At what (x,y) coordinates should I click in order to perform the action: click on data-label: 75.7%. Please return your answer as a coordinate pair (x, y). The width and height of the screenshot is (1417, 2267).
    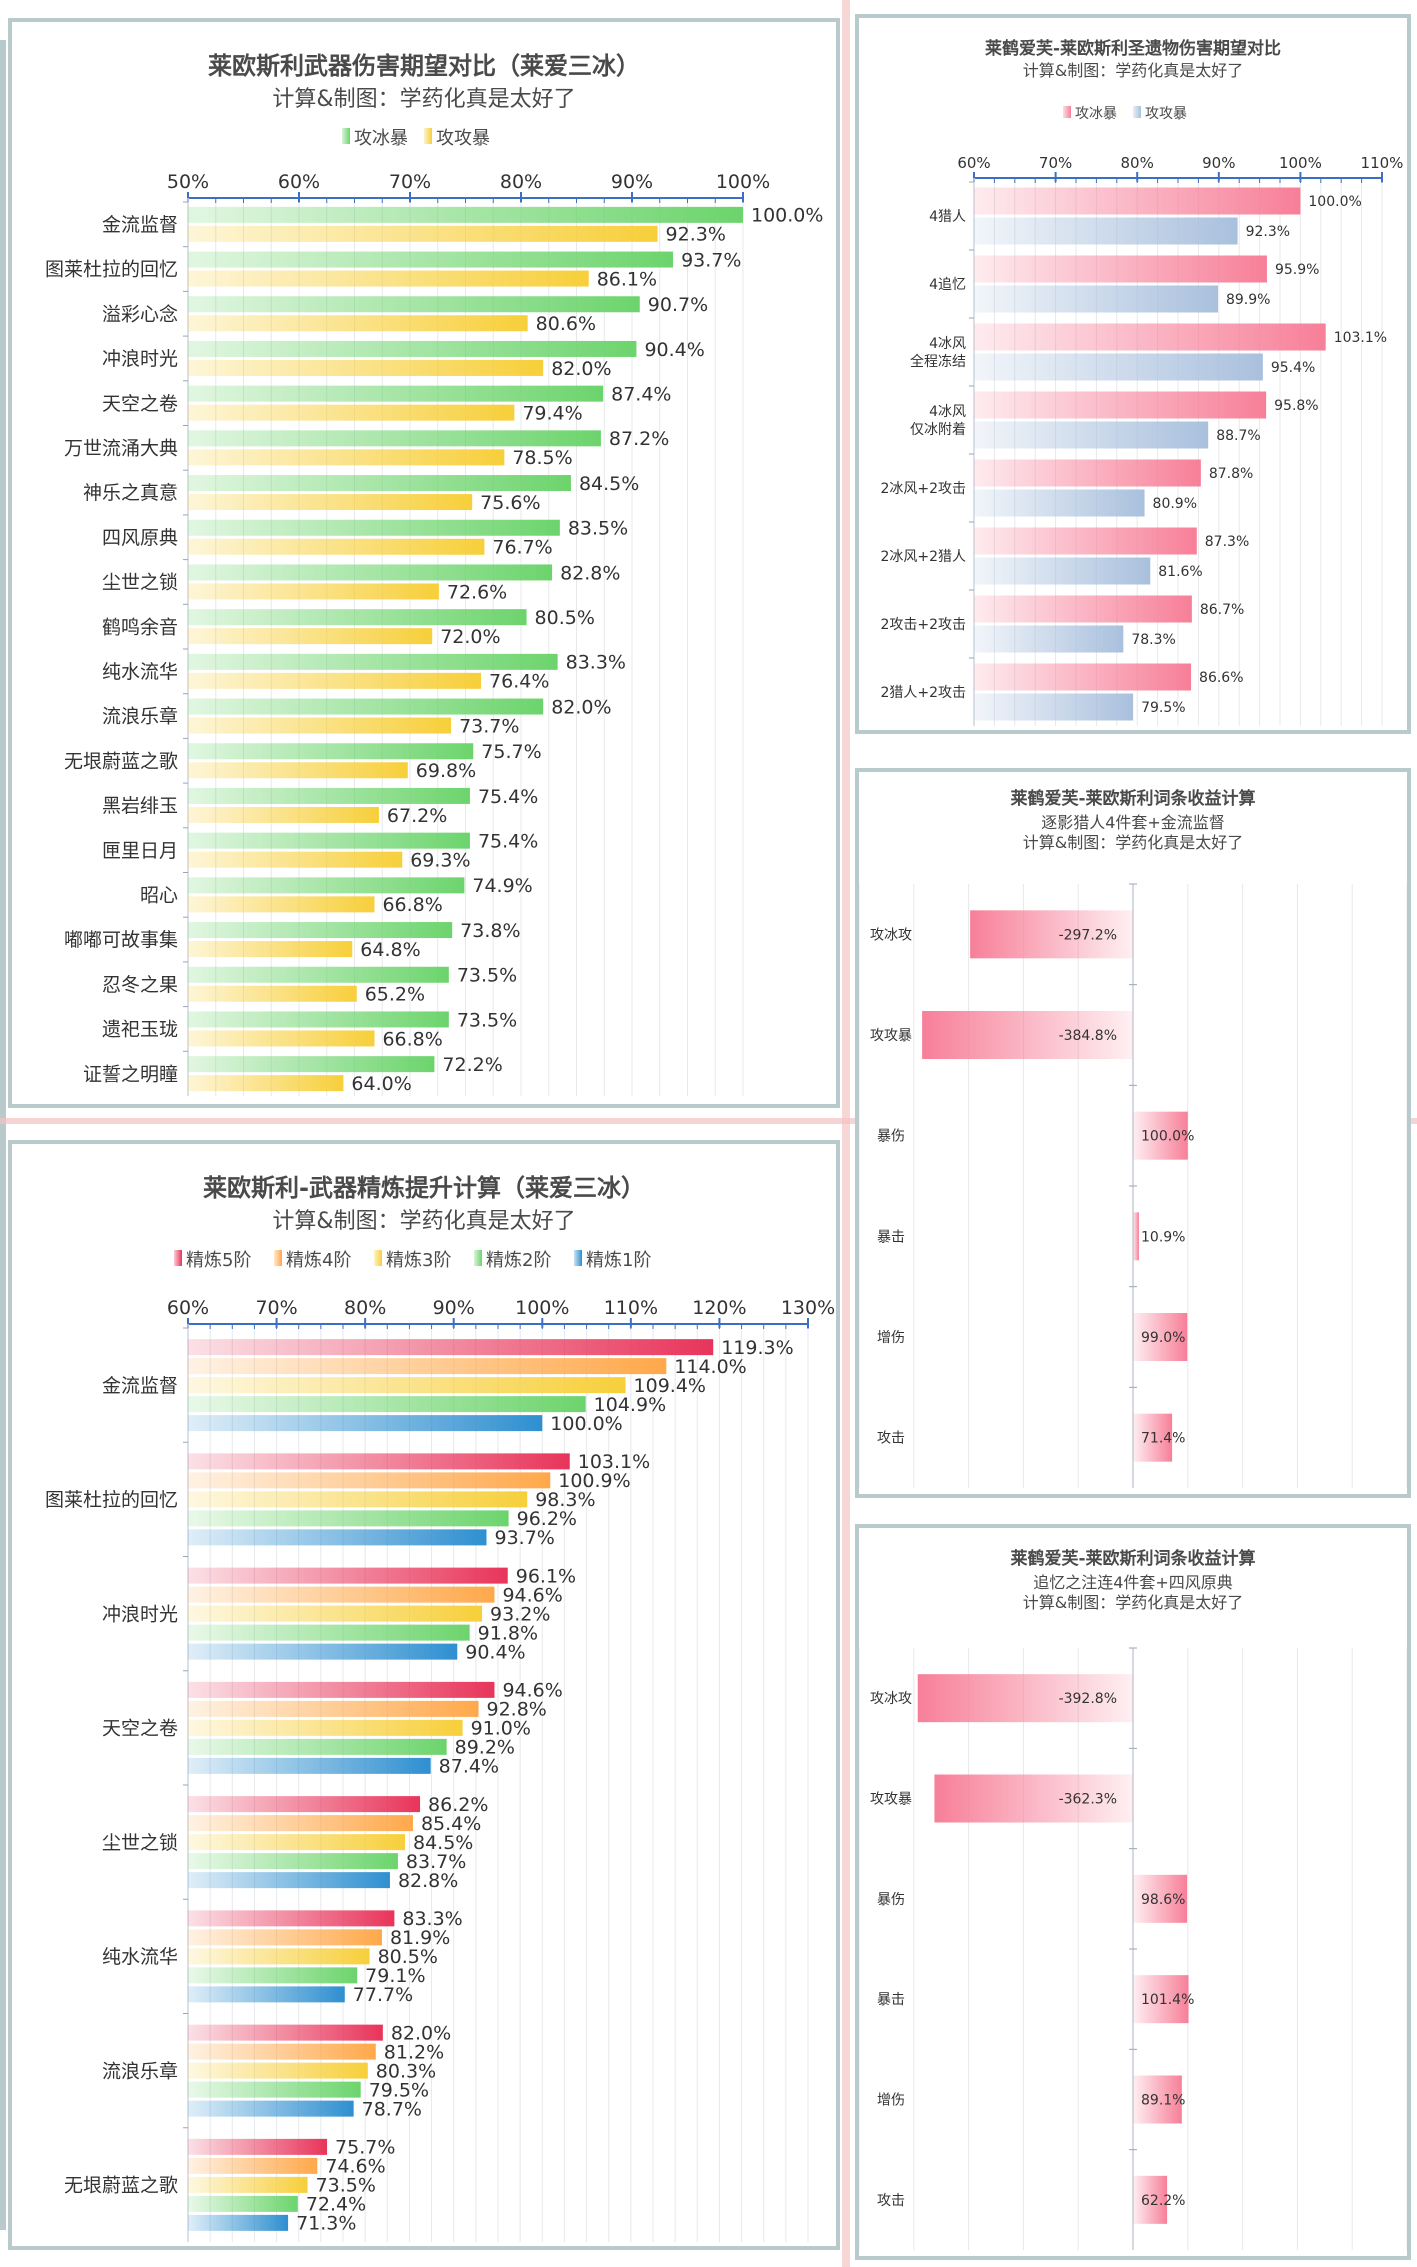
    Looking at the image, I should click on (365, 2148).